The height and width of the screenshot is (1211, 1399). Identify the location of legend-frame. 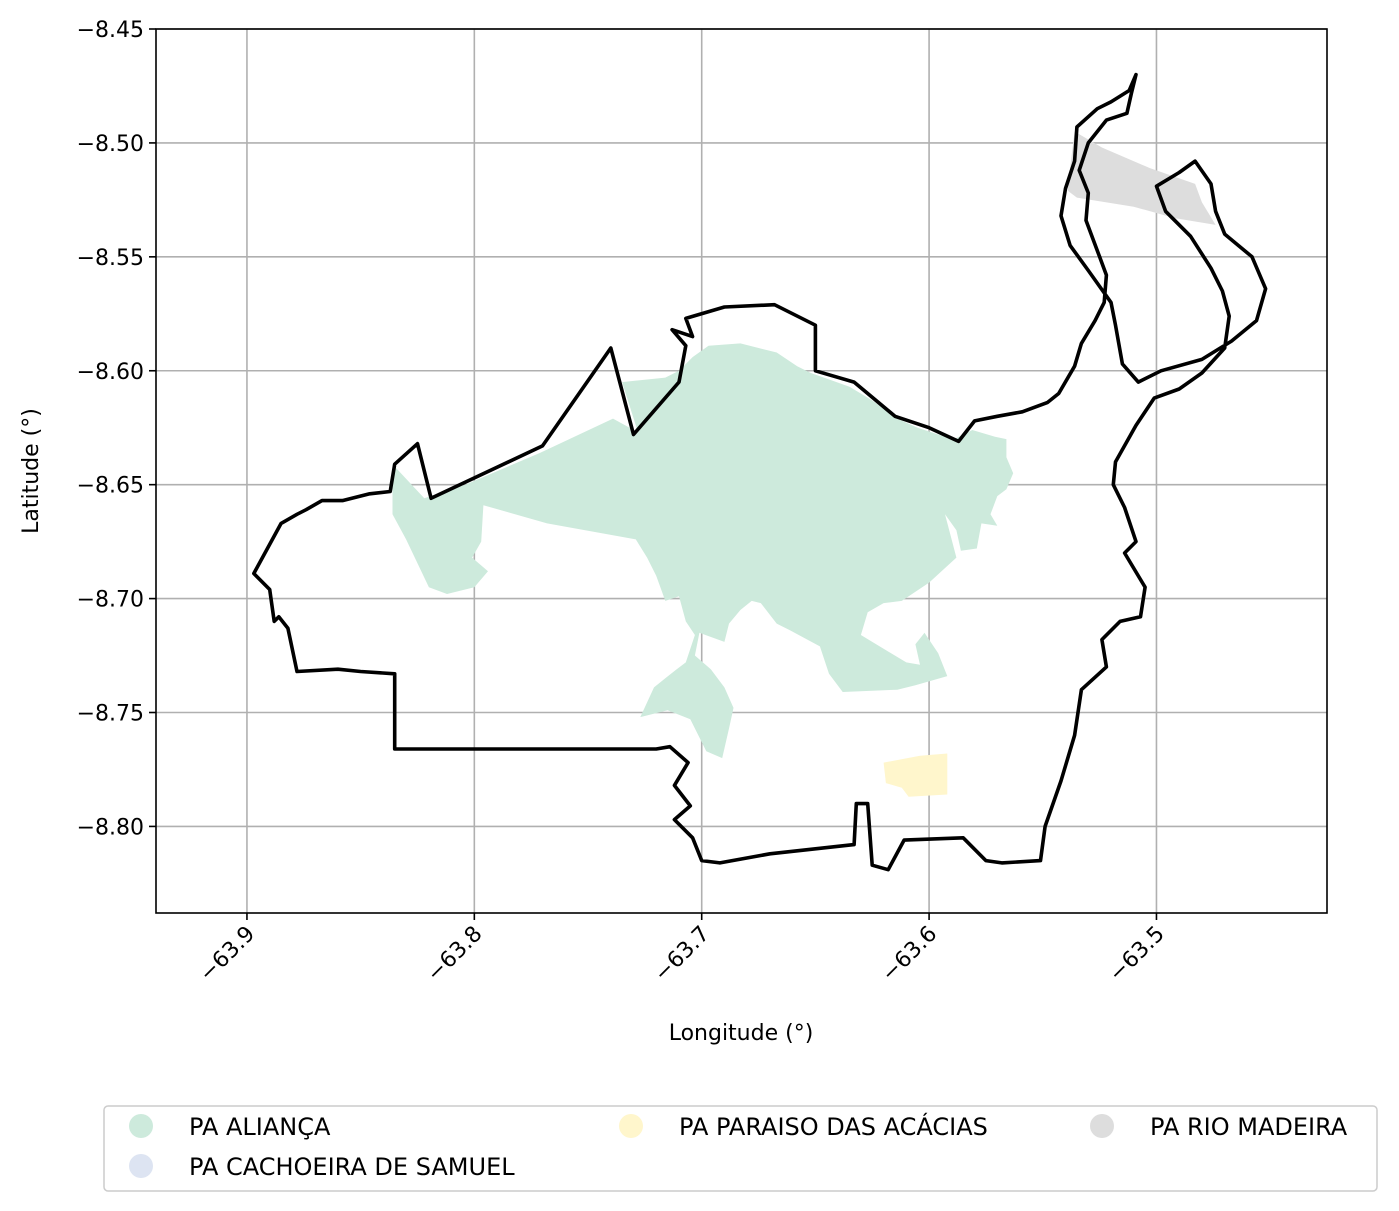
(740, 1148).